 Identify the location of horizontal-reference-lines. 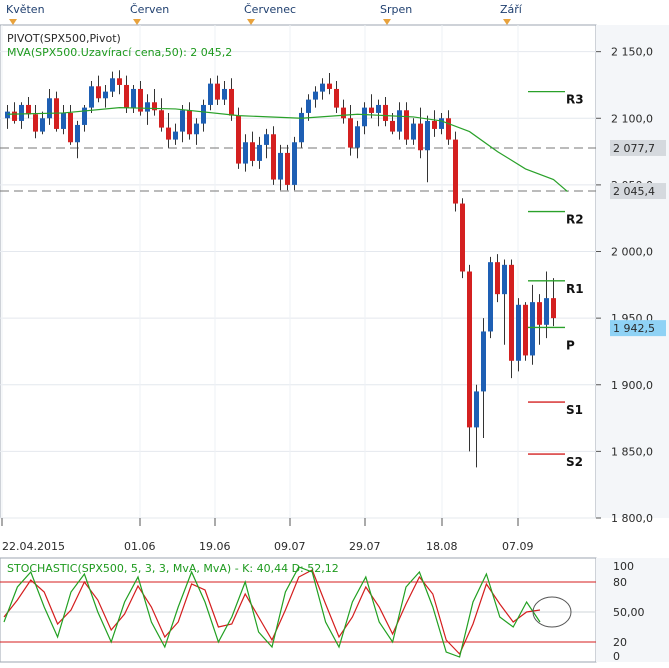
(298, 169).